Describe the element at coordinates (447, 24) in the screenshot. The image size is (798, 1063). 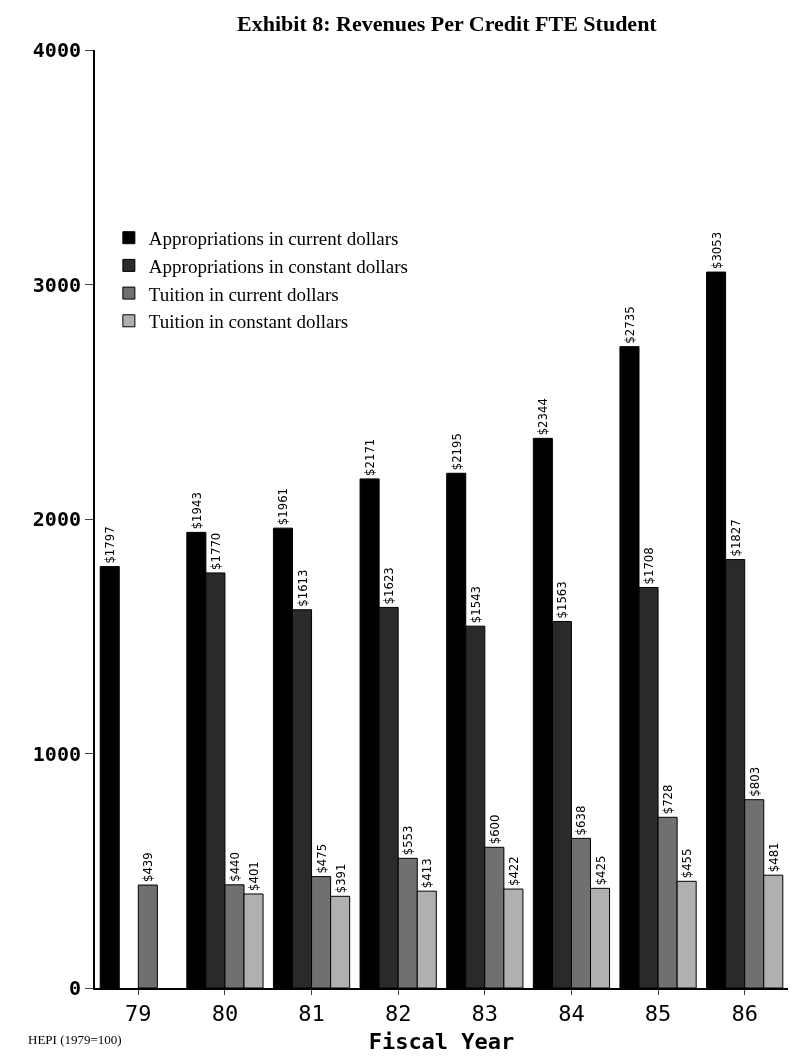
I see `chart-title: Exhibit 8: Revenues Per Credit FTE Student` at that location.